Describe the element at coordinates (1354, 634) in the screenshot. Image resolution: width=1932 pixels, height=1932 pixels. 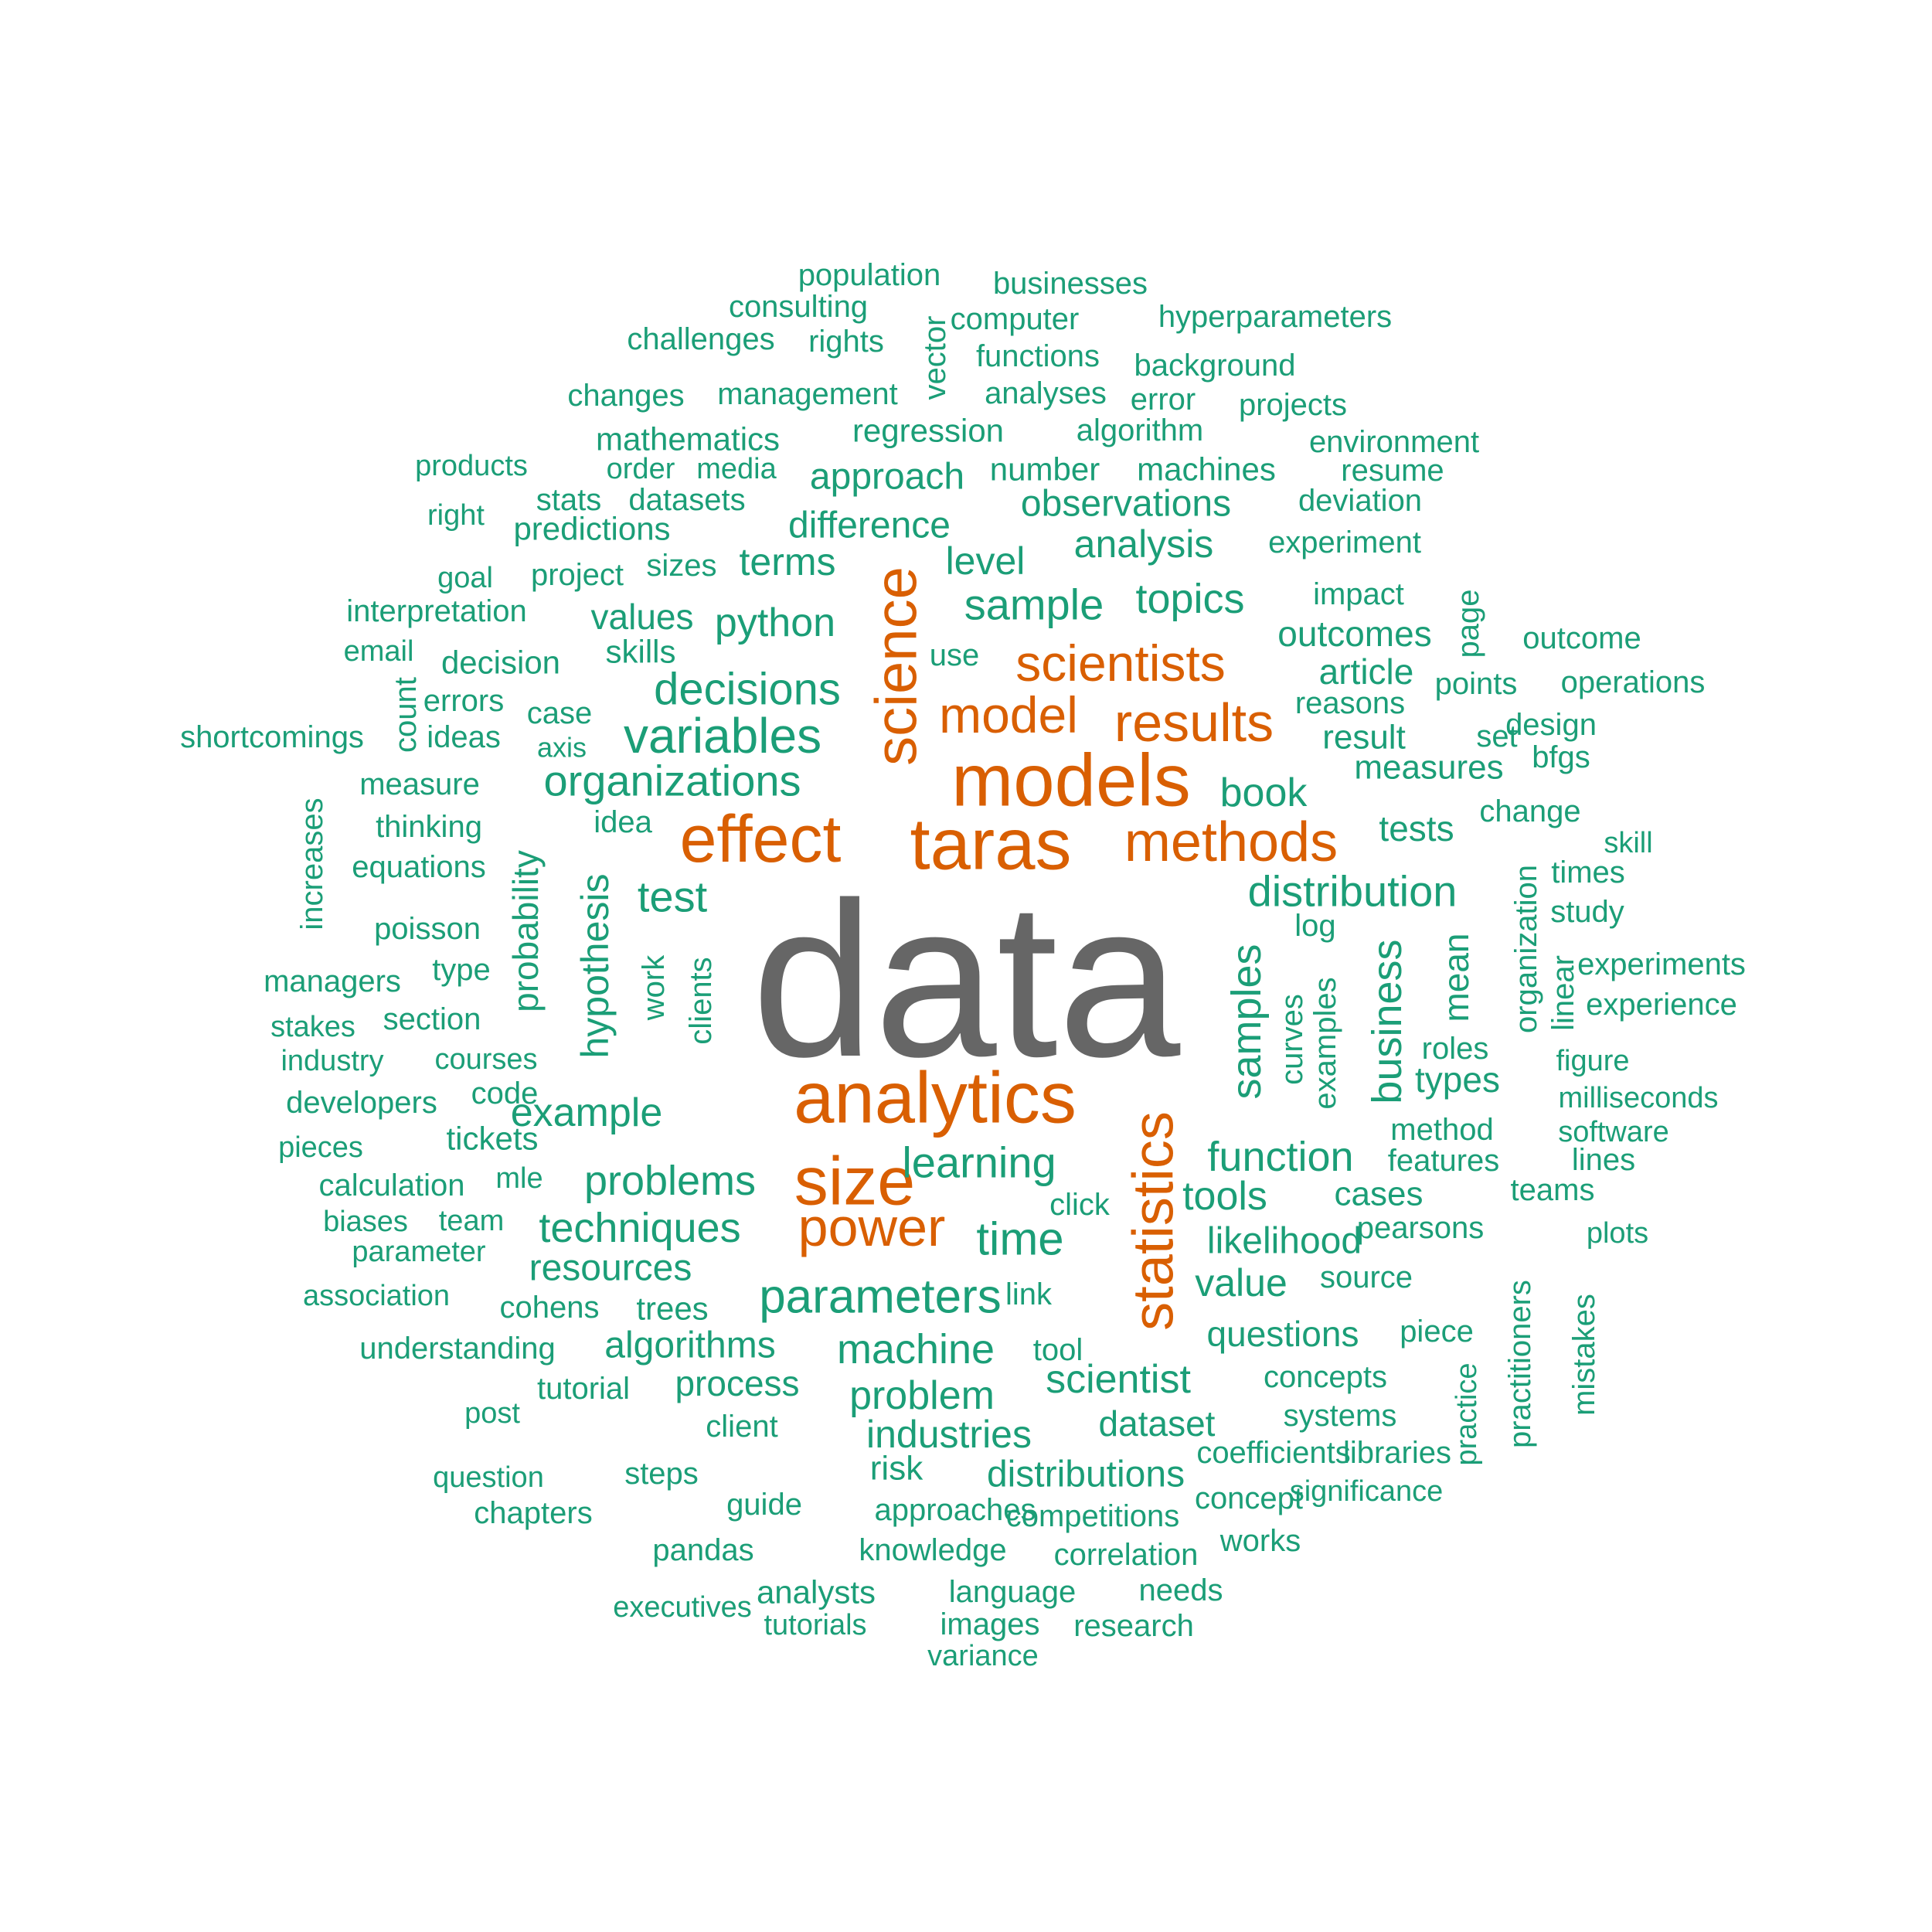
I see `word-outcomes: outcomes` at that location.